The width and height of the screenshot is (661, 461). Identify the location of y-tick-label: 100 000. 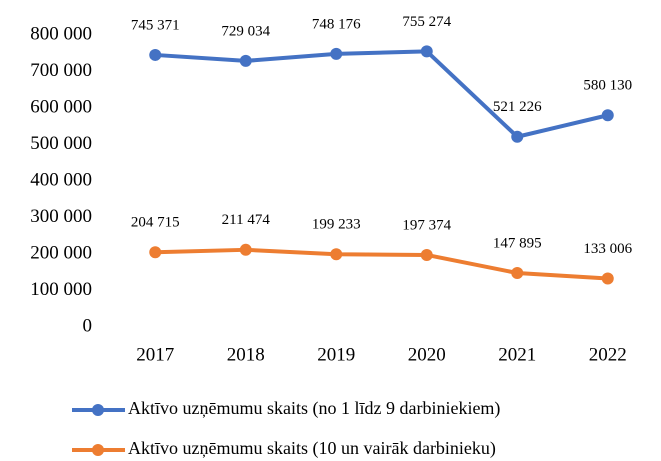
(61, 289).